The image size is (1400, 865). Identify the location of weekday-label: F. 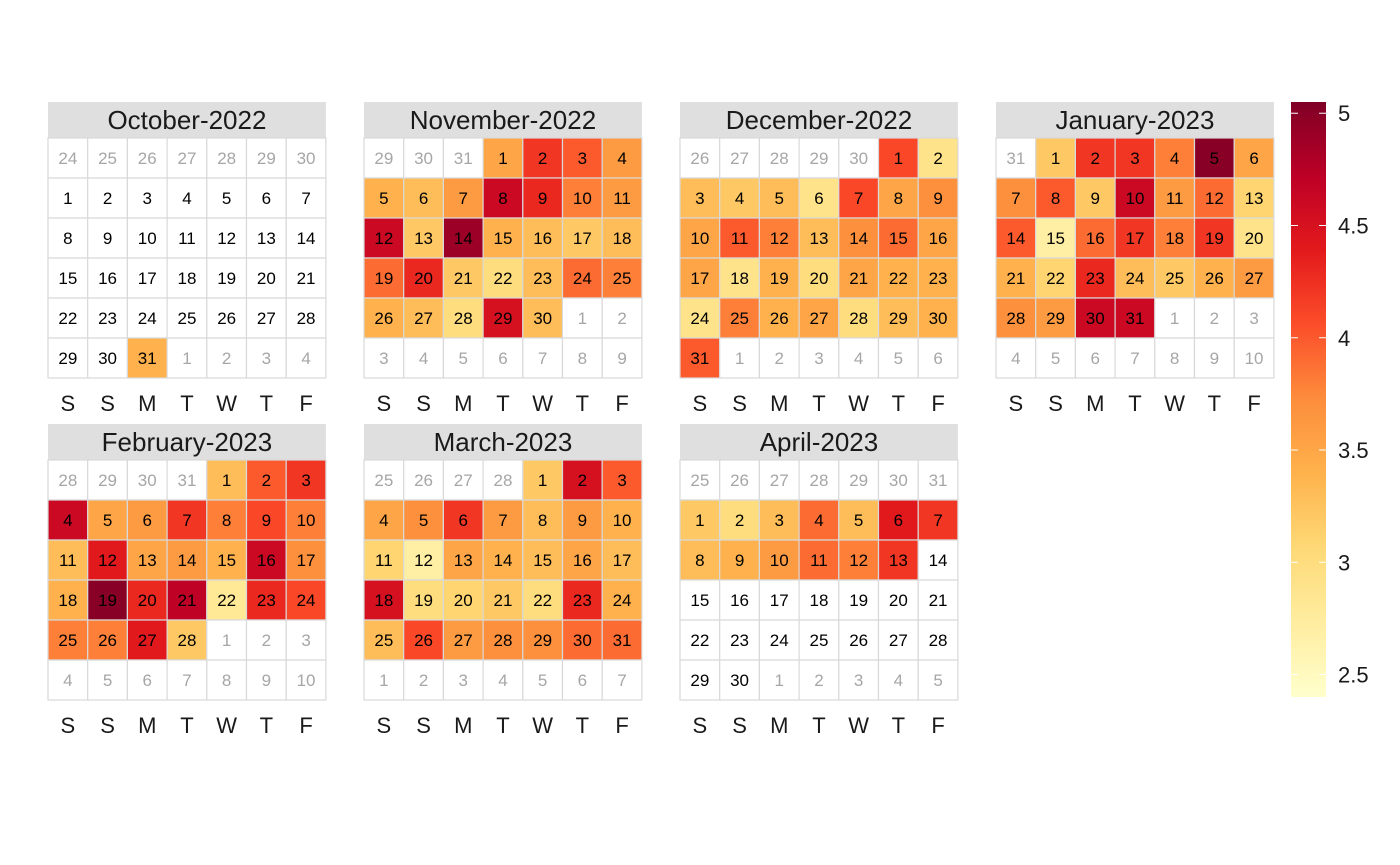
(621, 725).